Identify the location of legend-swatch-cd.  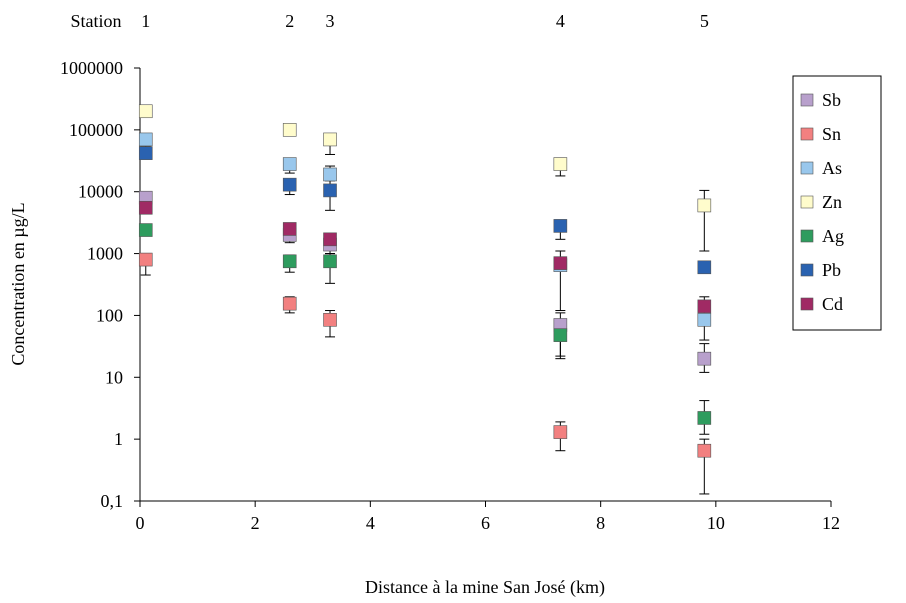
(807, 304).